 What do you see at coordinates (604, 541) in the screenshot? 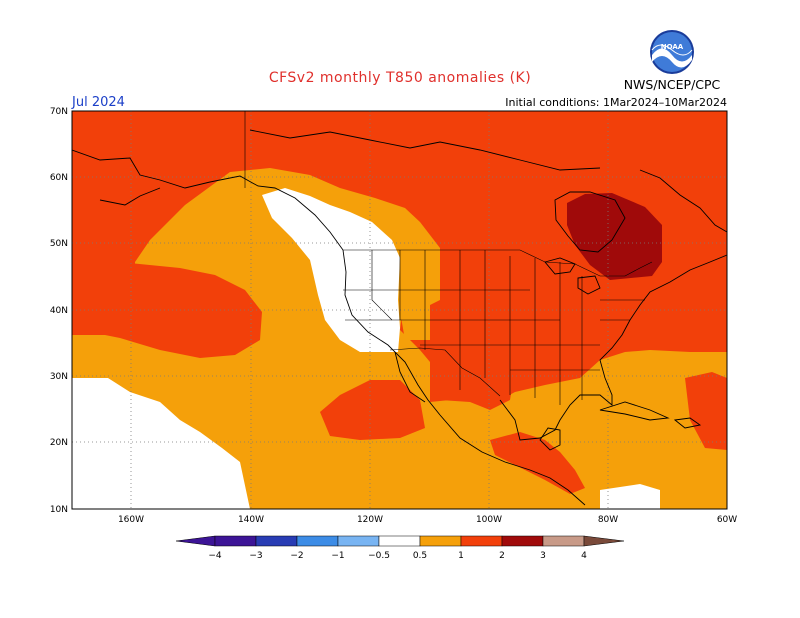
I see `colorbar-max-arrow` at bounding box center [604, 541].